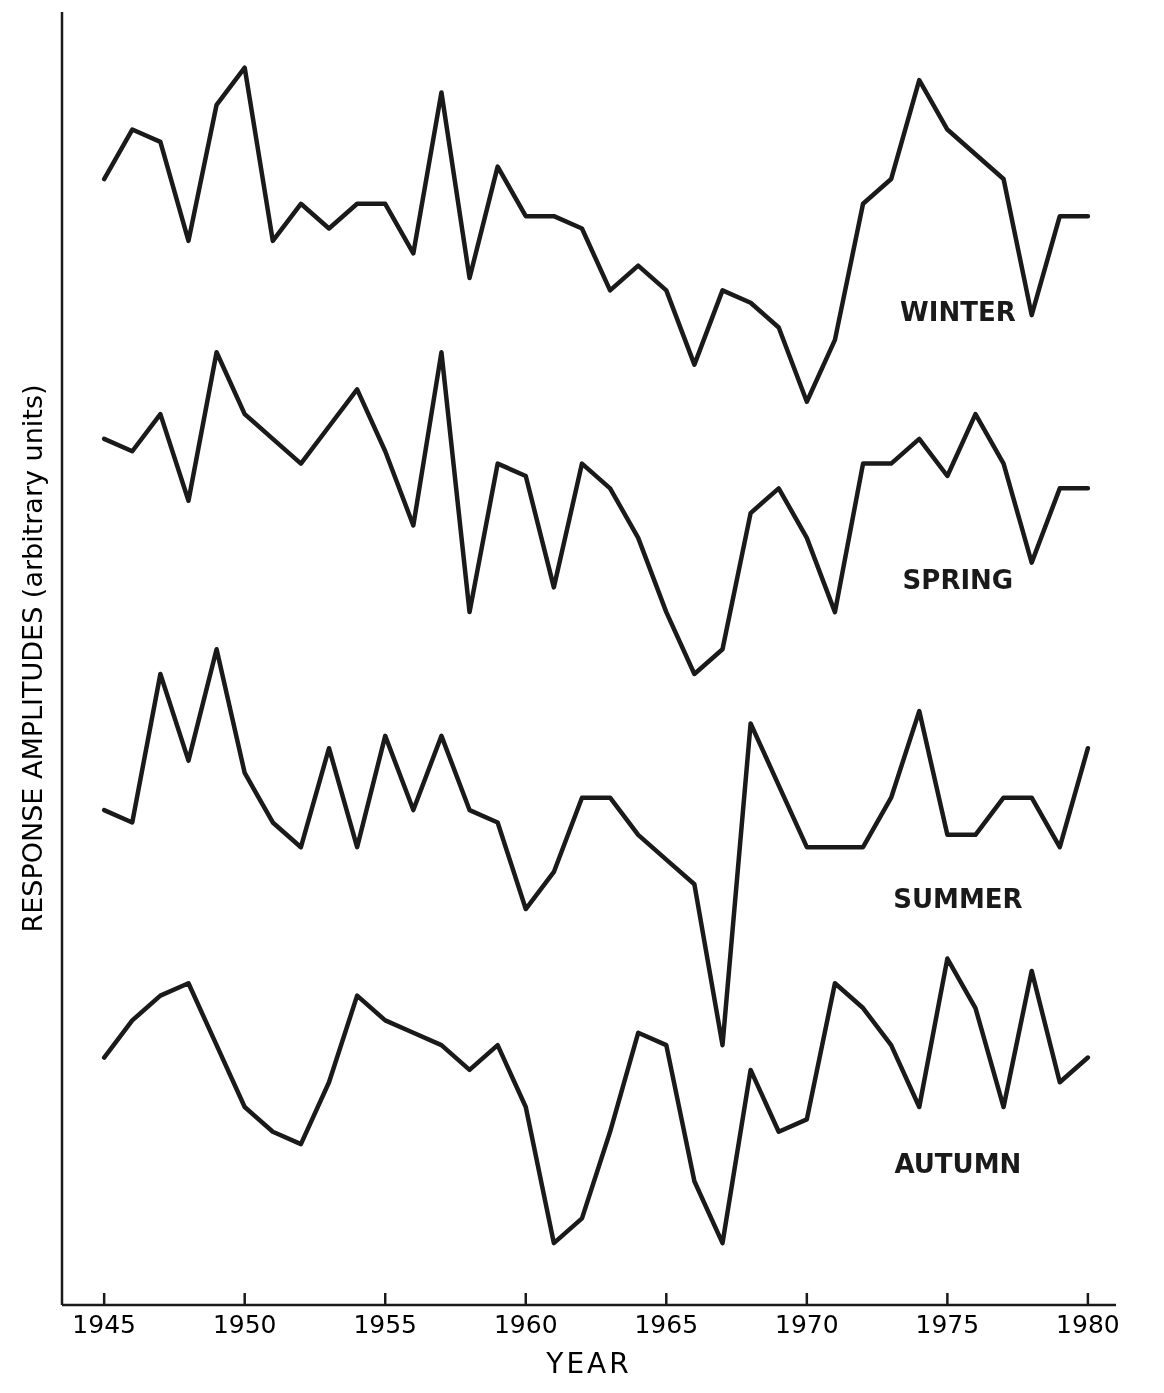 This screenshot has height=1393, width=1164. Describe the element at coordinates (958, 1164) in the screenshot. I see `series-label: AUTUMN` at that location.